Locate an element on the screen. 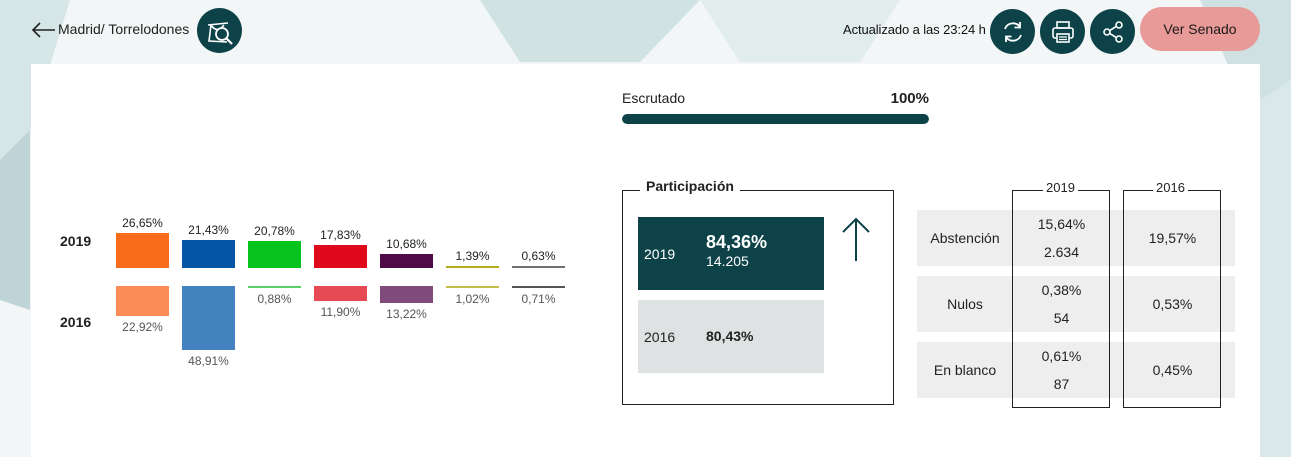  participacion-2019: 2019 84,36% 14.205 is located at coordinates (731, 253).